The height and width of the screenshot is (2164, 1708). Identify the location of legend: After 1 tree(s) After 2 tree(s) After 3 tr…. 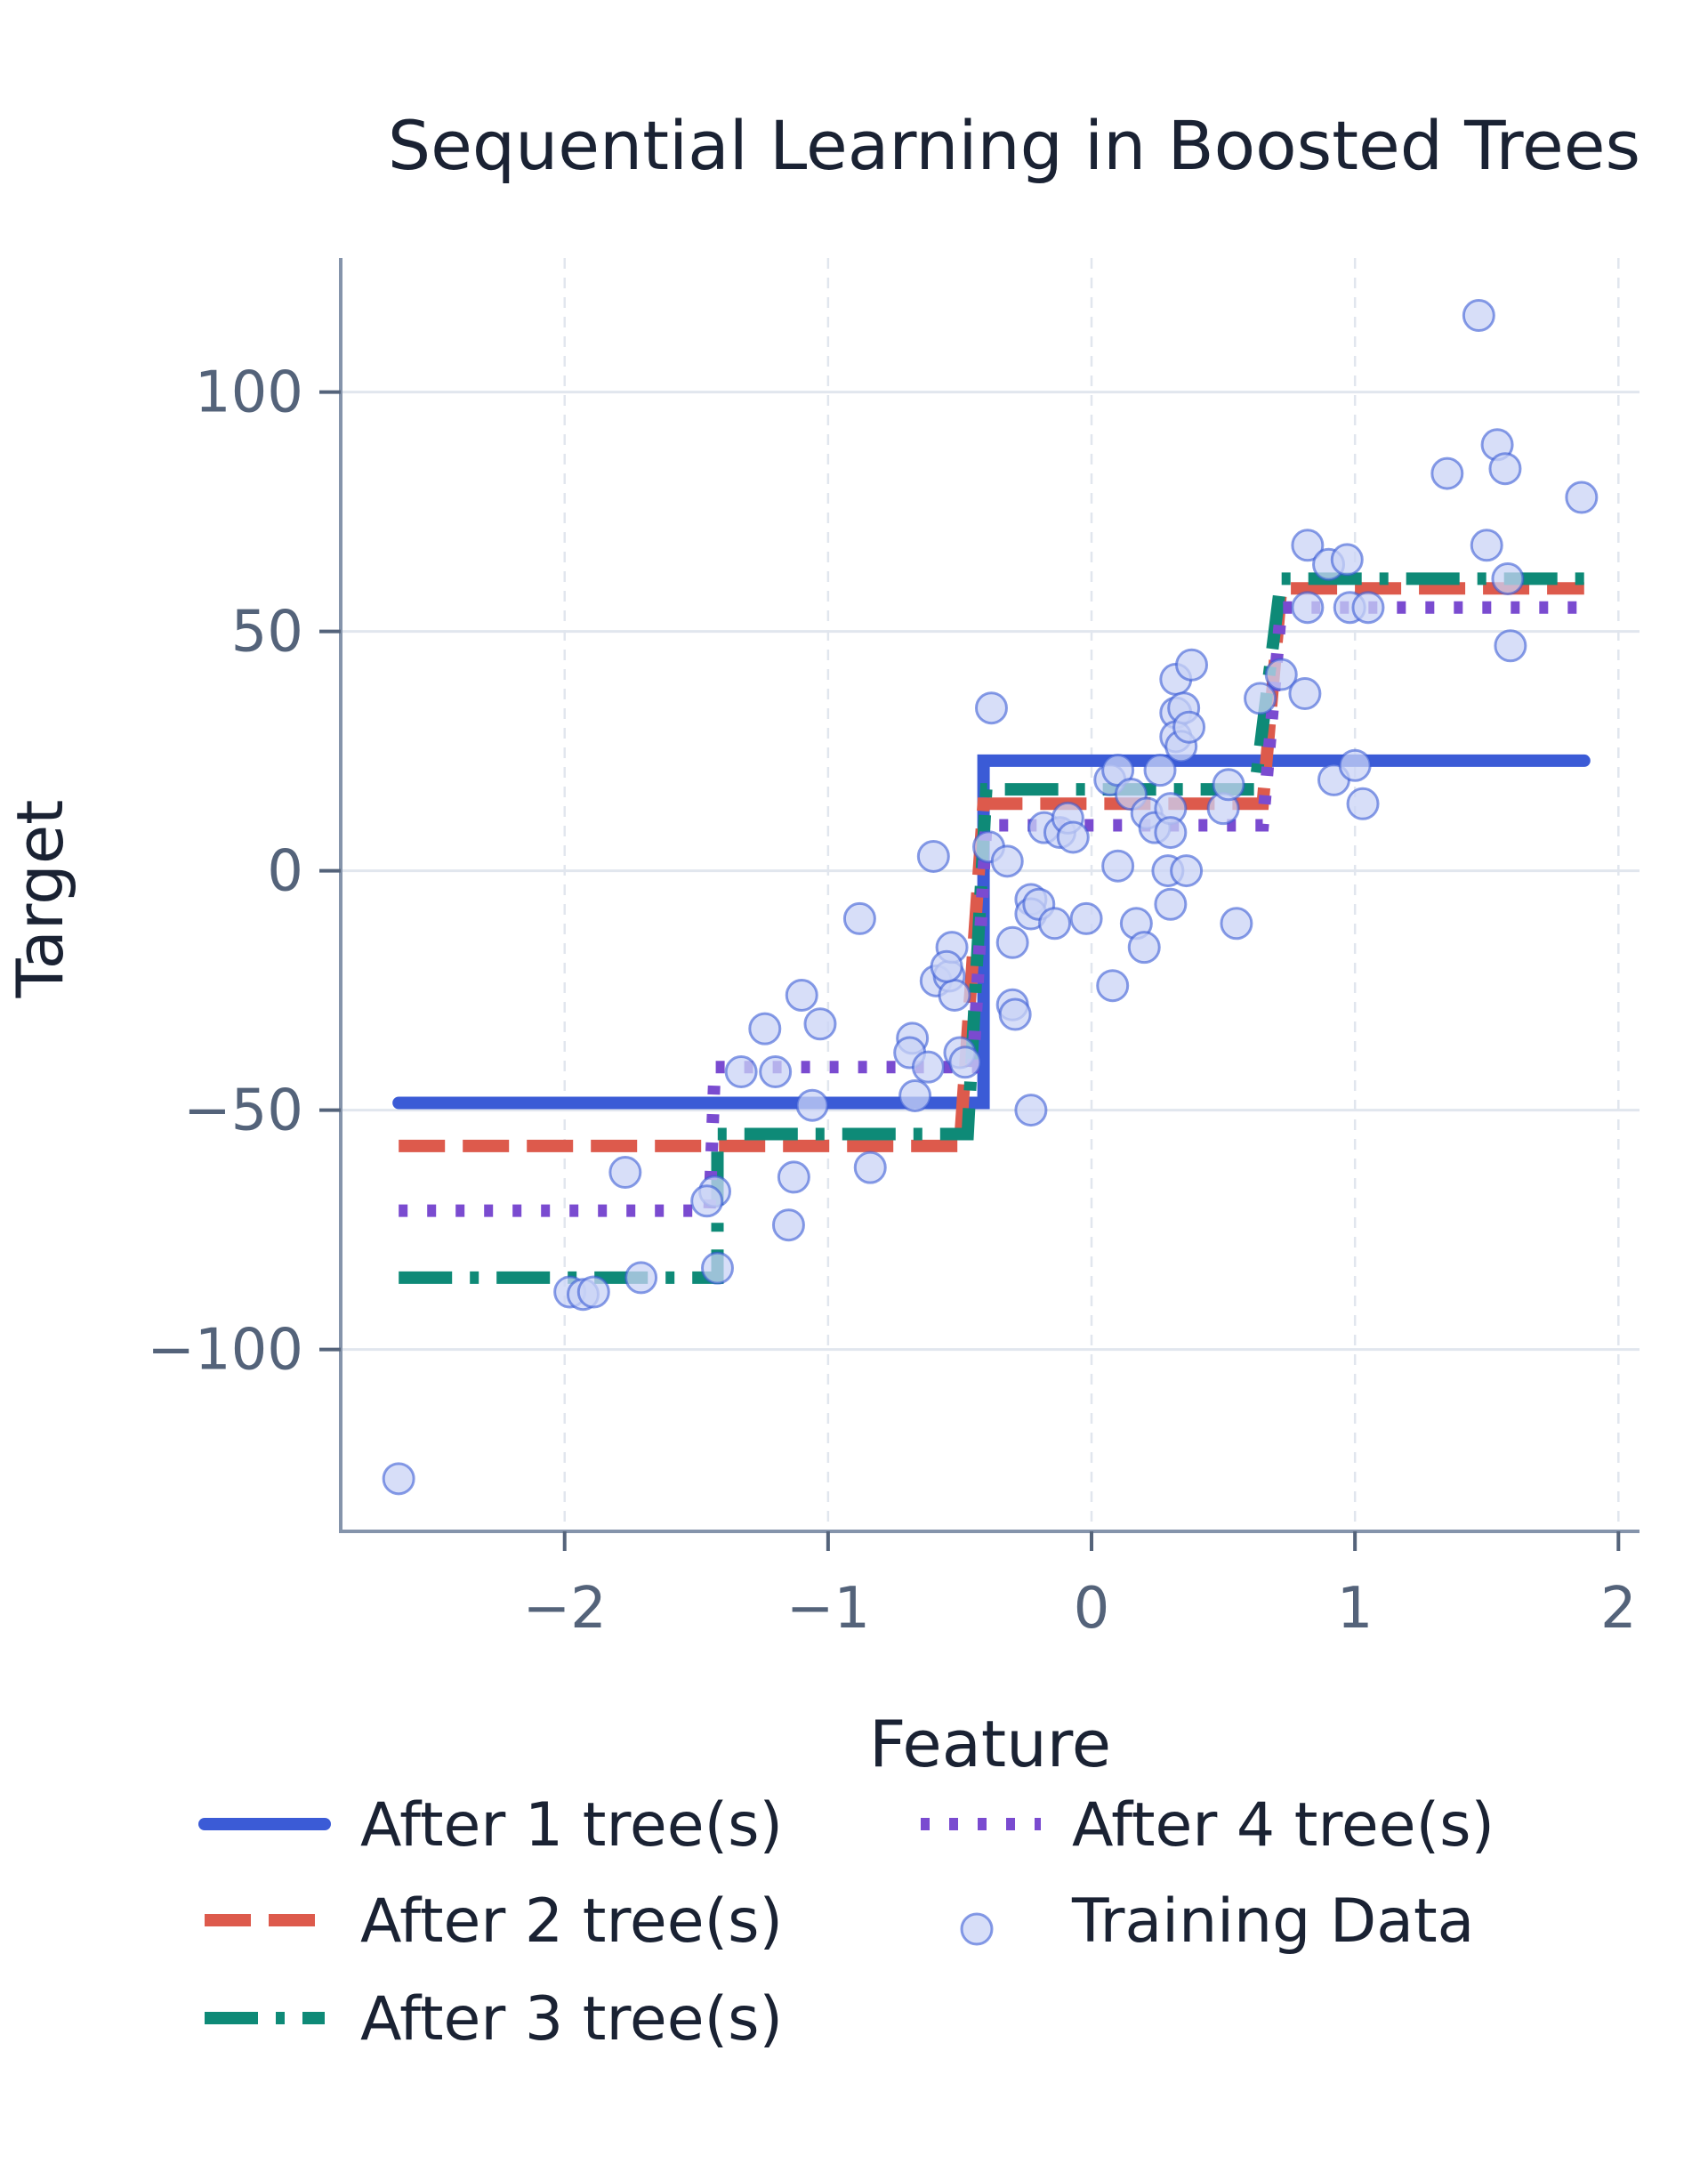
(846, 1922).